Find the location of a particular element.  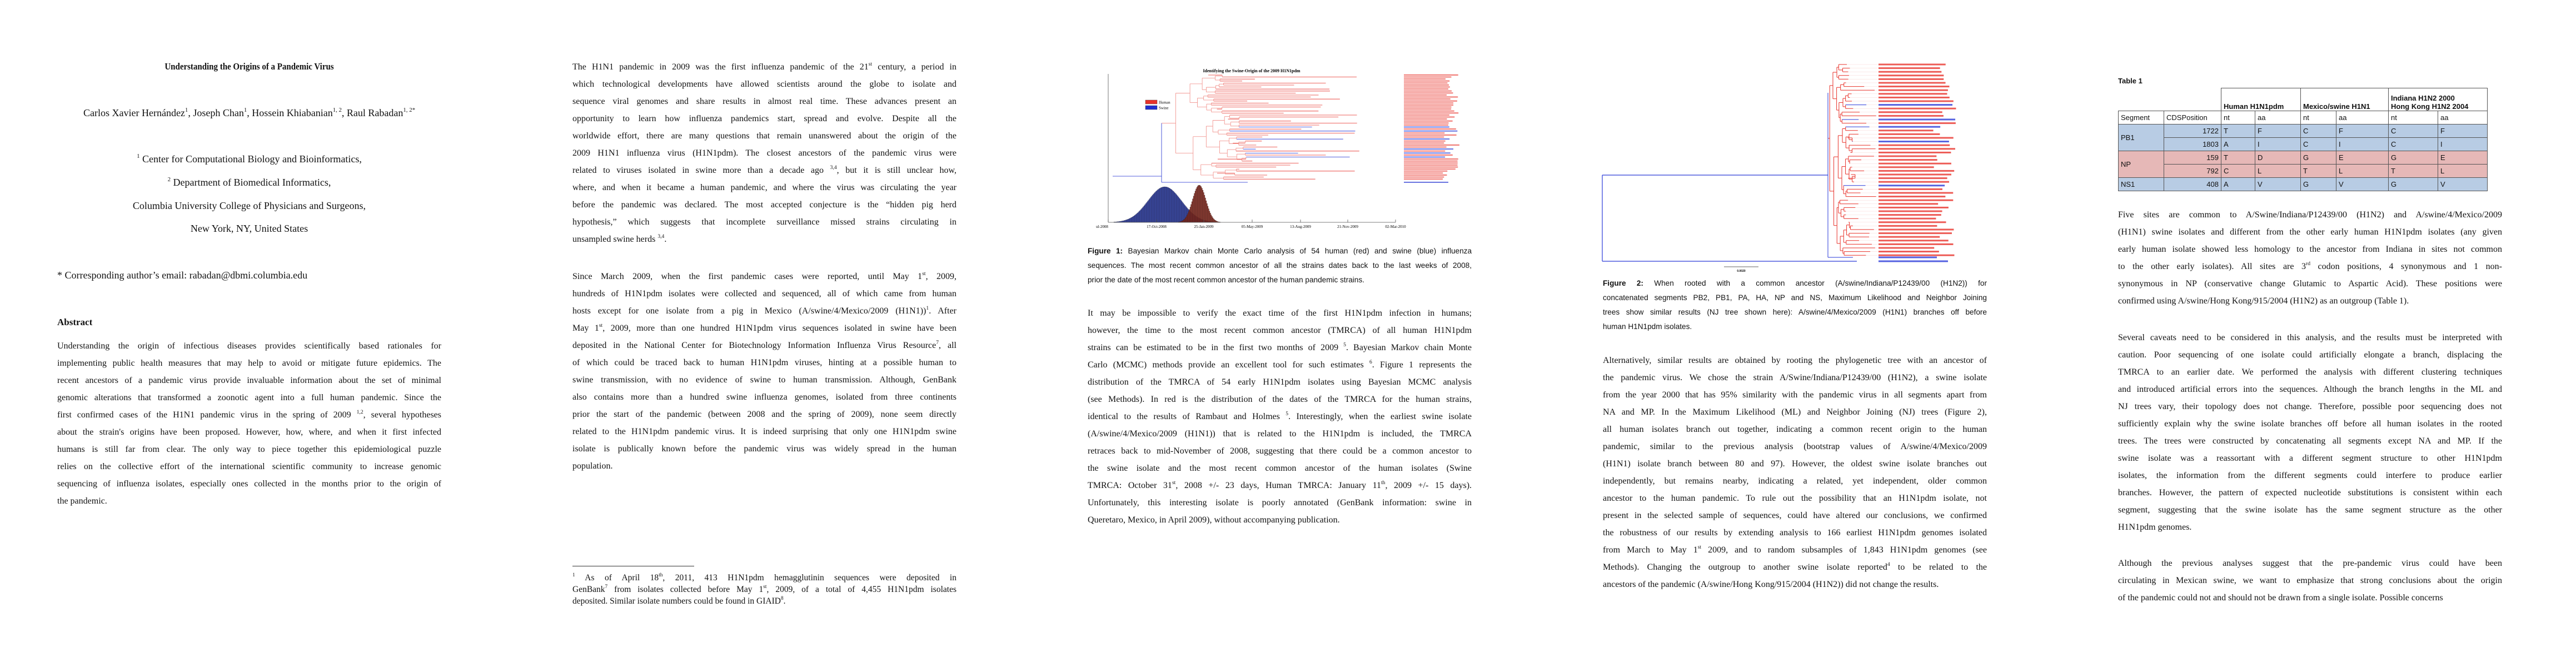

text-line: H1N1pdm genomes. is located at coordinates (2155, 527).